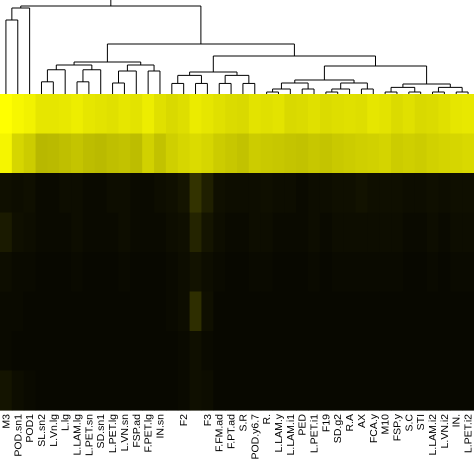 Image resolution: width=474 pixels, height=474 pixels. Describe the element at coordinates (125, 433) in the screenshot. I see `column-label: L.VN.sn` at that location.